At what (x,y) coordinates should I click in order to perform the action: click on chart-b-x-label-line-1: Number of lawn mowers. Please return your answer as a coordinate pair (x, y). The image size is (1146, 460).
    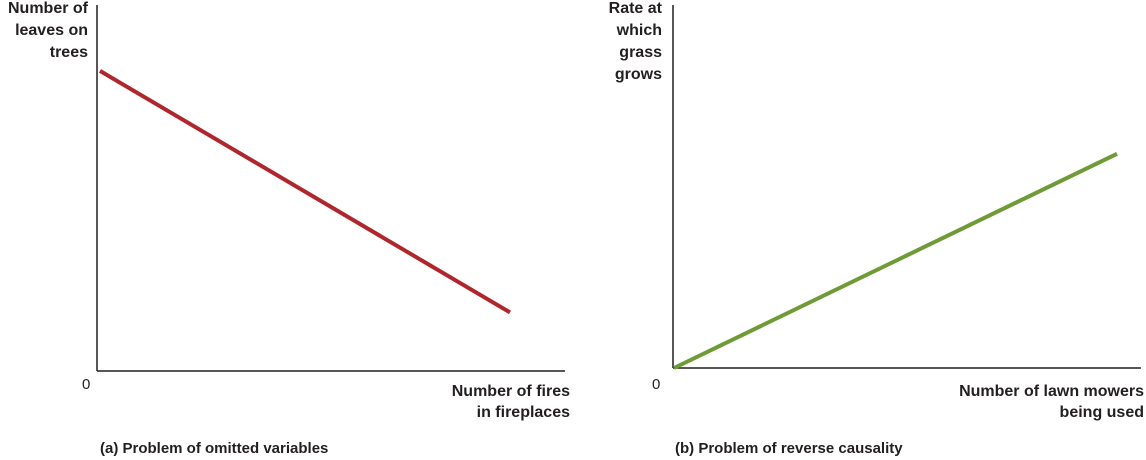
    Looking at the image, I should click on (1051, 391).